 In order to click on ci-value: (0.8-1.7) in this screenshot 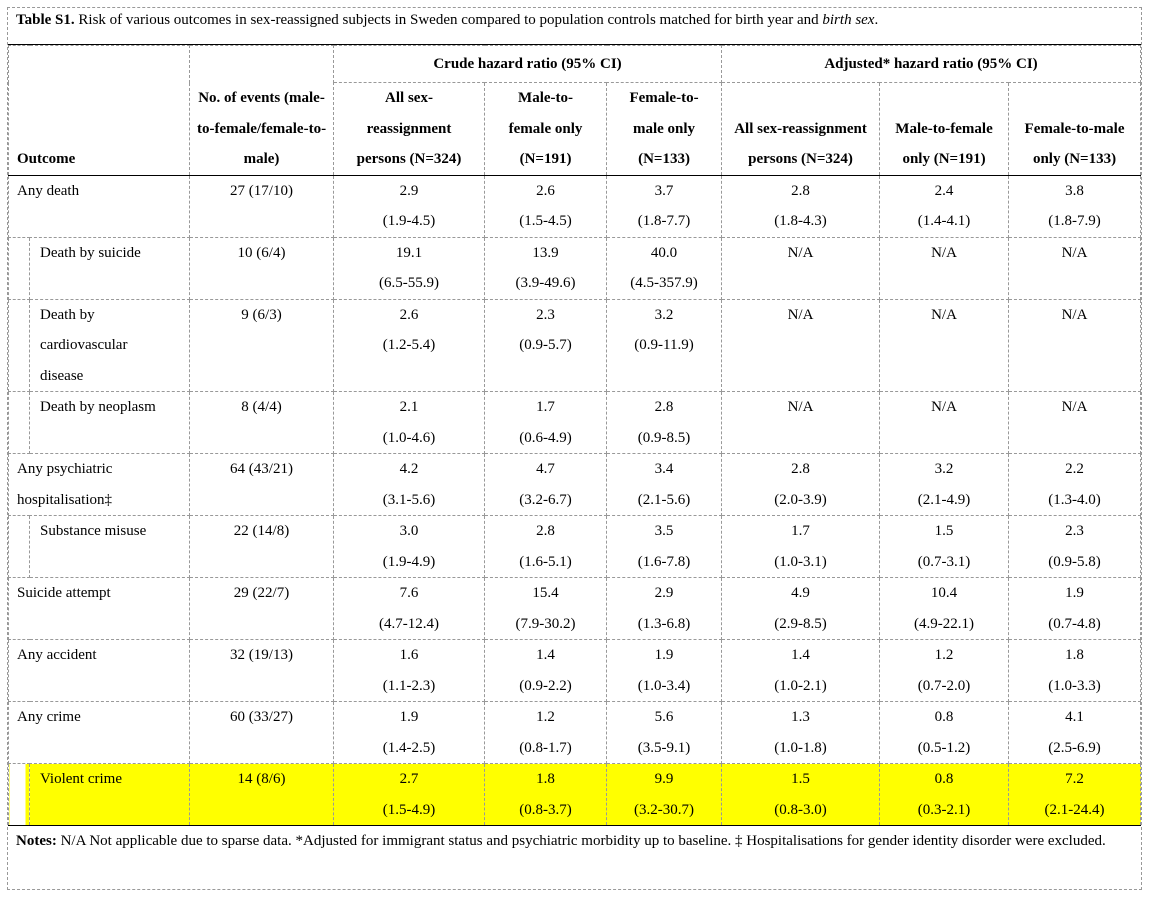, I will do `click(545, 747)`.